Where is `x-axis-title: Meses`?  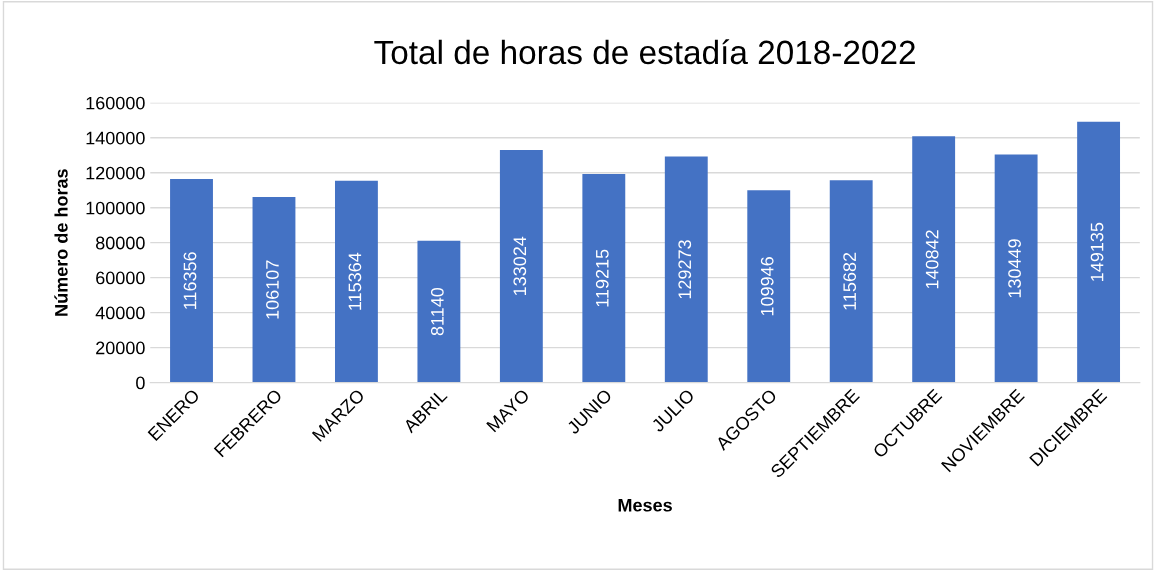 x-axis-title: Meses is located at coordinates (645, 505).